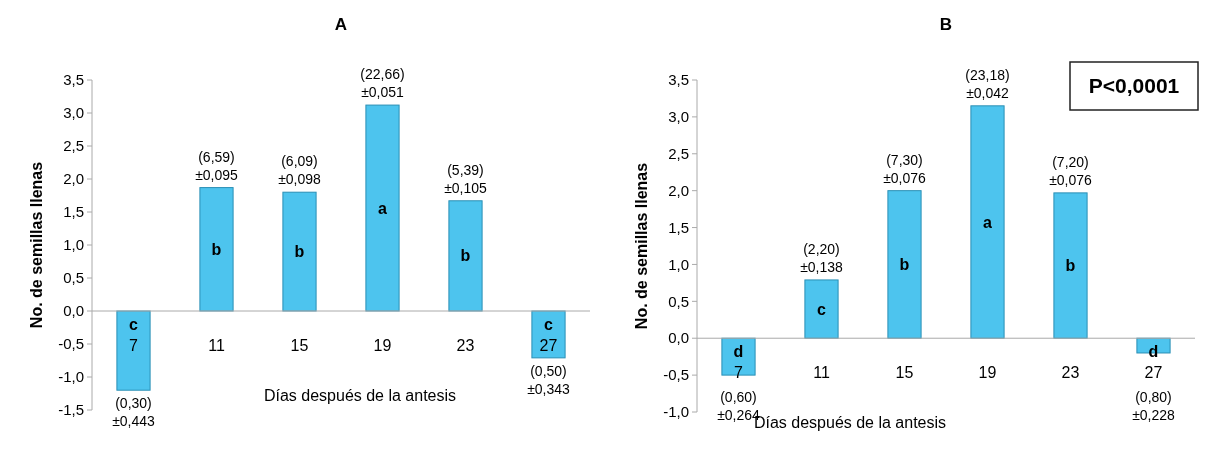  I want to click on annotation: (0,50) ±0,343, so click(549, 379).